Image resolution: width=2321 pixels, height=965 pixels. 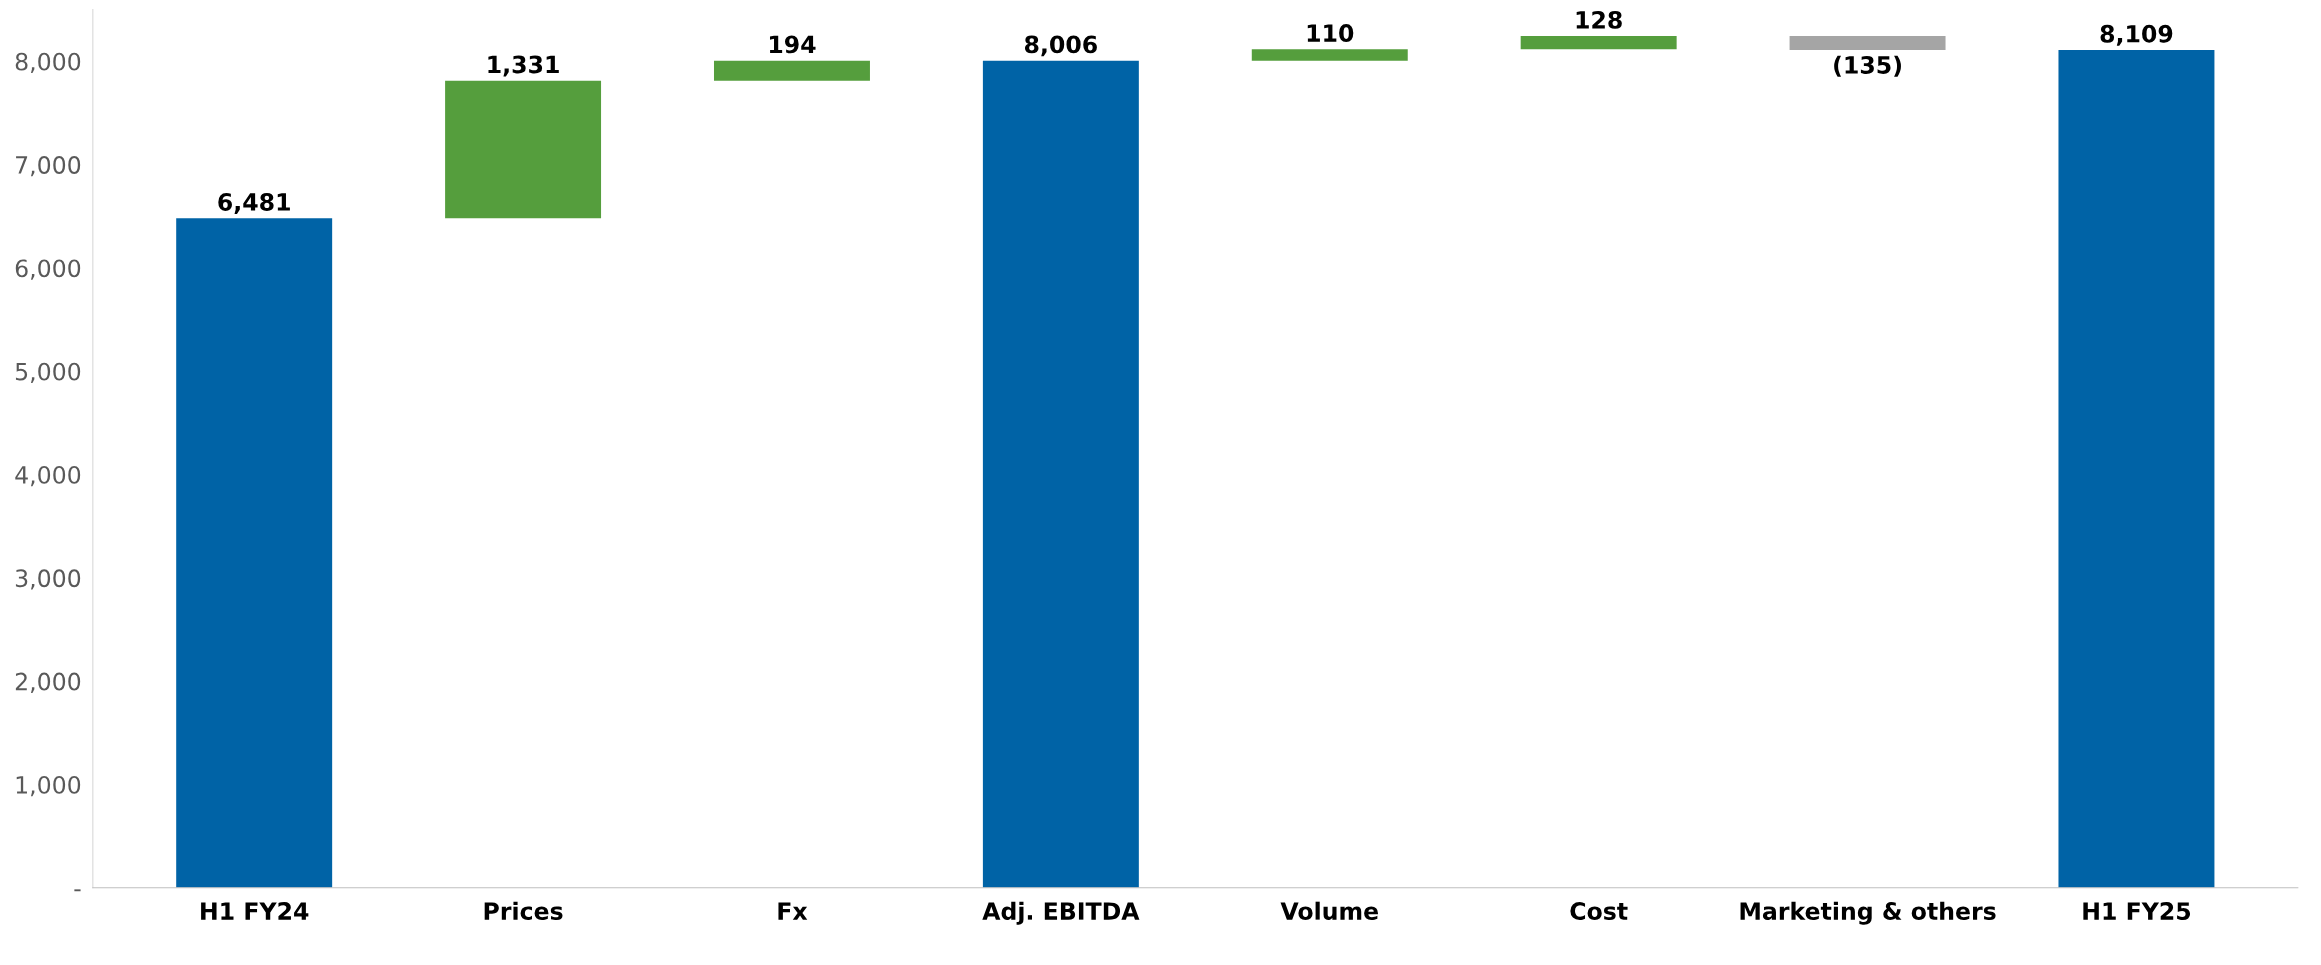 I want to click on x-tick-label: Adj. EBITDA, so click(x=1061, y=913).